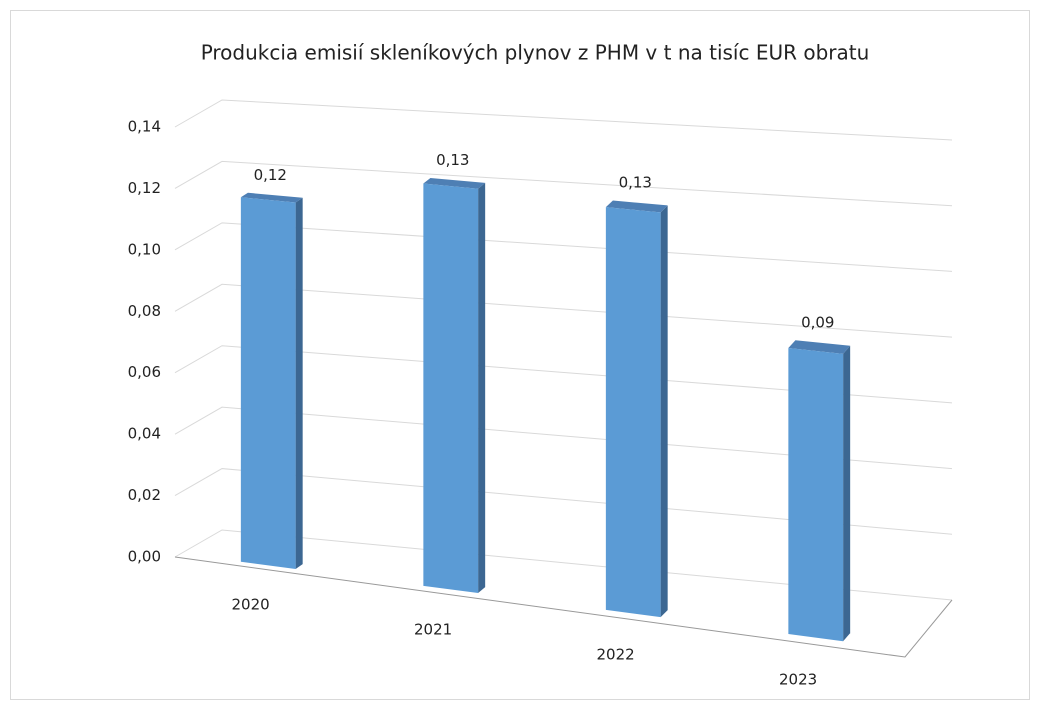 The image size is (1040, 711). What do you see at coordinates (144, 188) in the screenshot?
I see `y-tick-label: 0,12` at bounding box center [144, 188].